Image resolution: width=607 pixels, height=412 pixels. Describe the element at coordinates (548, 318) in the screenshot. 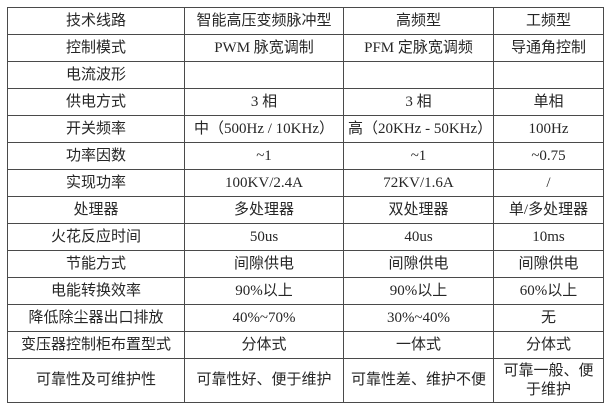

I see `cell: 无` at that location.